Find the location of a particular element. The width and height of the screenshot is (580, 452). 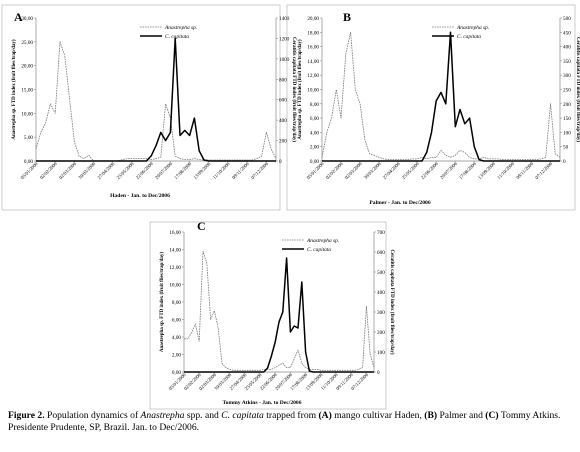

y-tick-label-left: 8,00 is located at coordinates (176, 303).